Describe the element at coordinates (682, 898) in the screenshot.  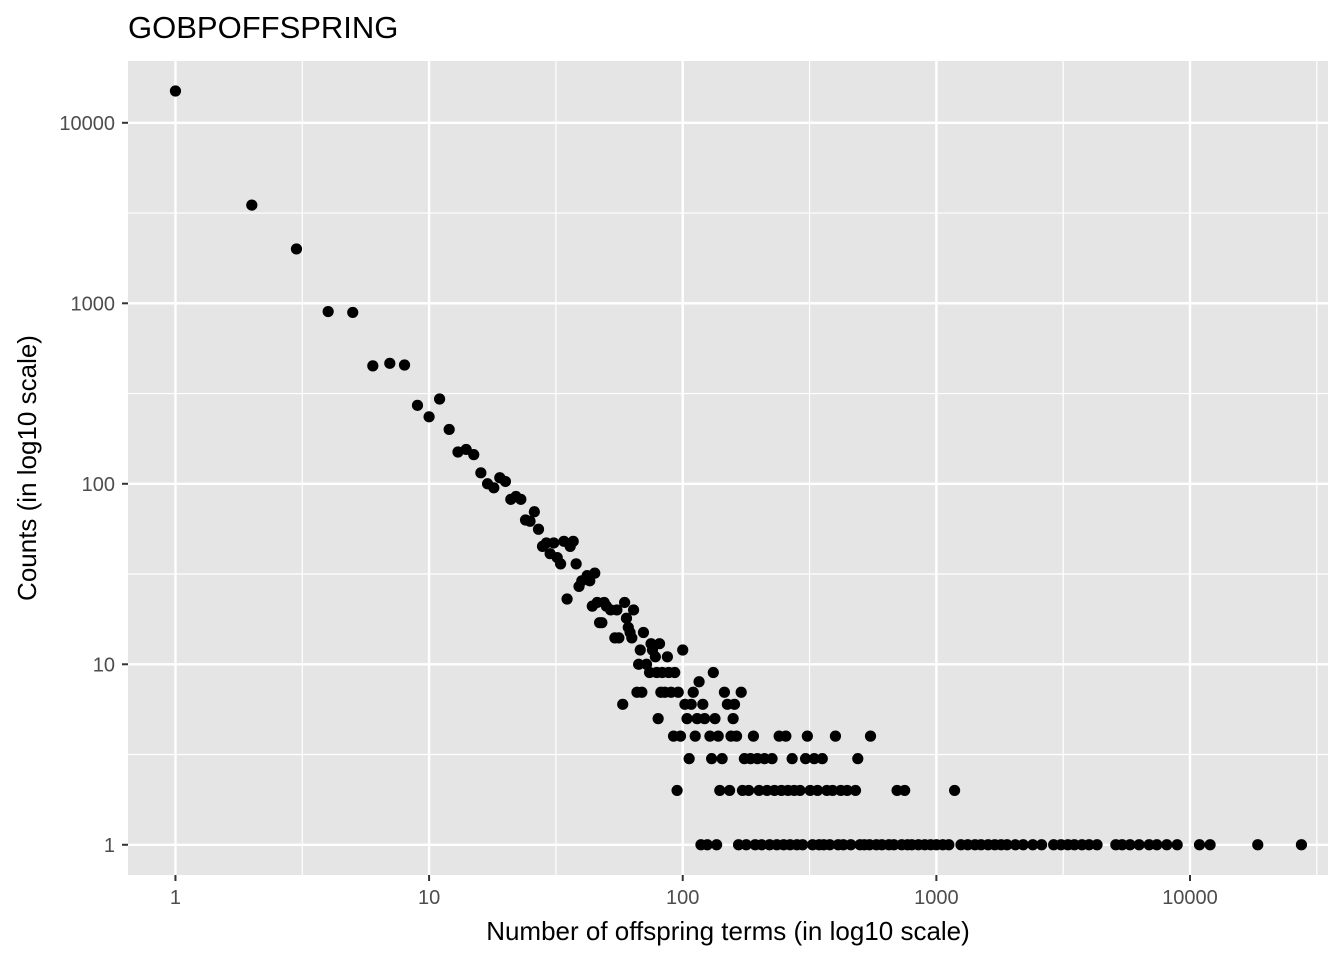
I see `x-tick-label: 100` at that location.